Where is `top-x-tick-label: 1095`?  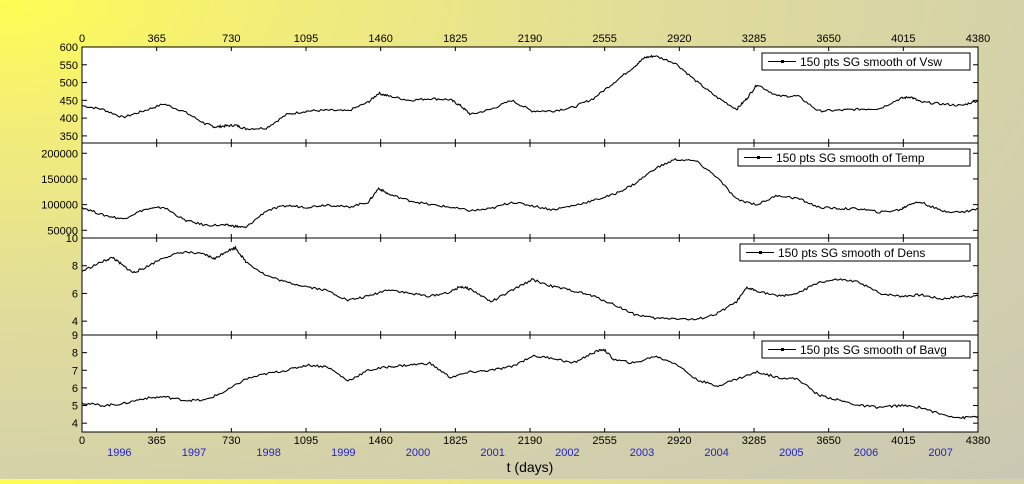
top-x-tick-label: 1095 is located at coordinates (306, 39).